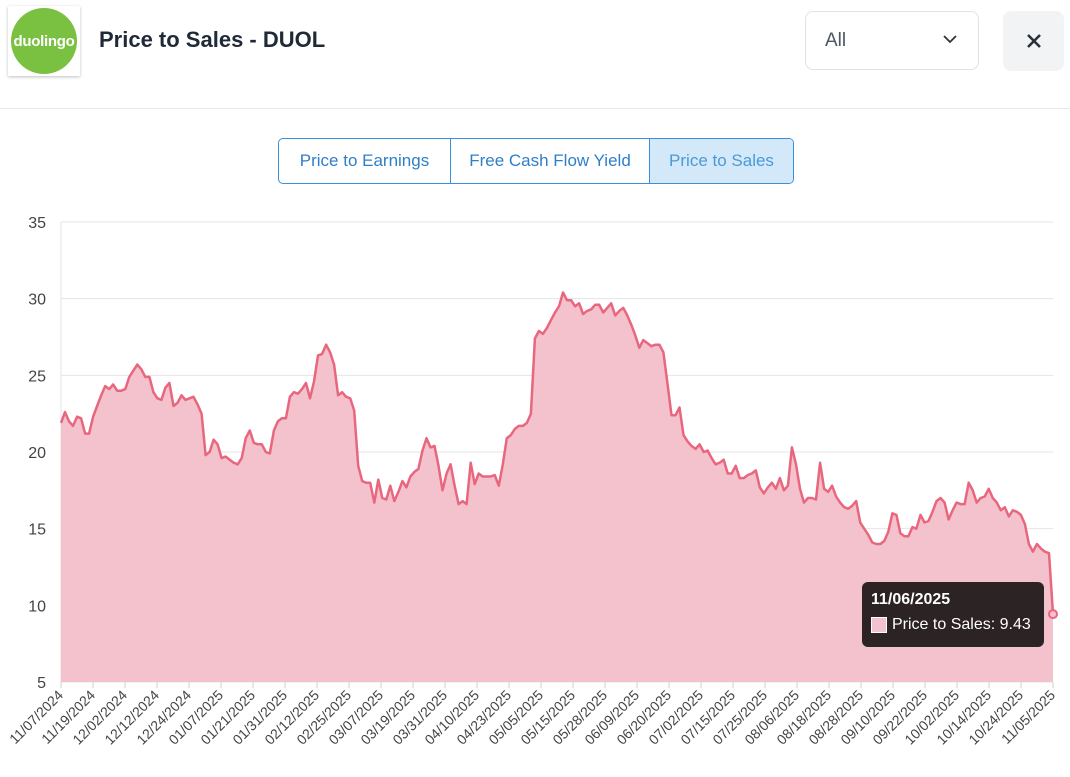  What do you see at coordinates (549, 161) in the screenshot?
I see `tab-free-cash-flow-yield: Free Cash Flow Yield` at bounding box center [549, 161].